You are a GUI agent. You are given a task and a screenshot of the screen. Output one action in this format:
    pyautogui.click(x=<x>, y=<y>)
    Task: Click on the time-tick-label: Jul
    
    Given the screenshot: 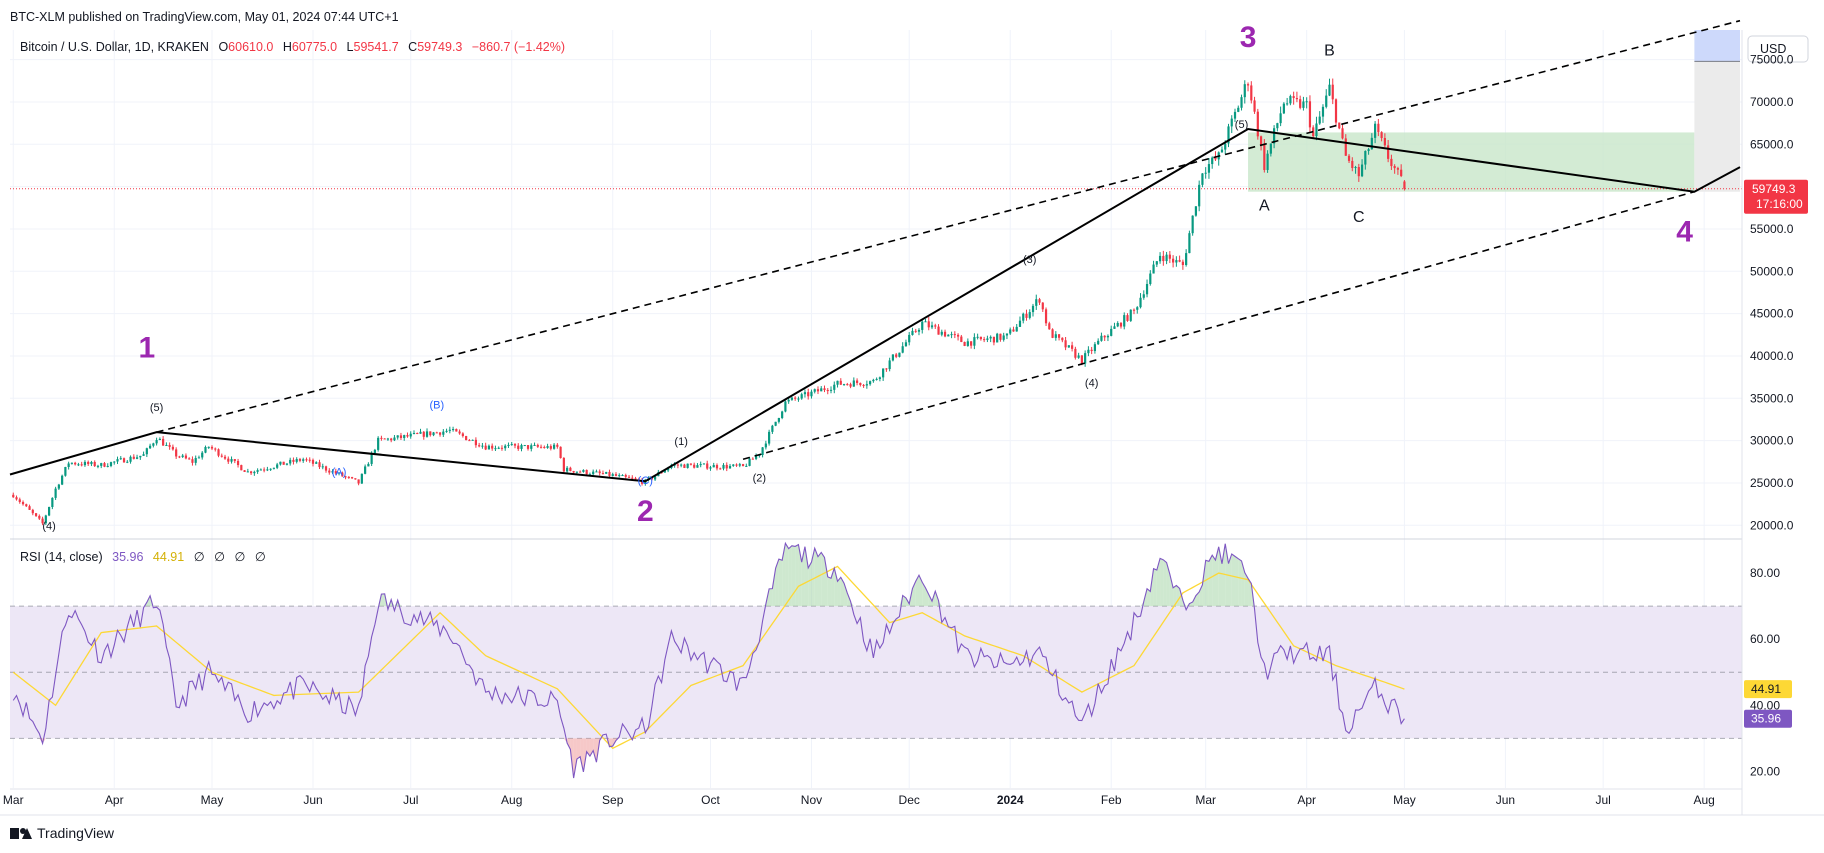 What is the action you would take?
    pyautogui.click(x=1602, y=800)
    